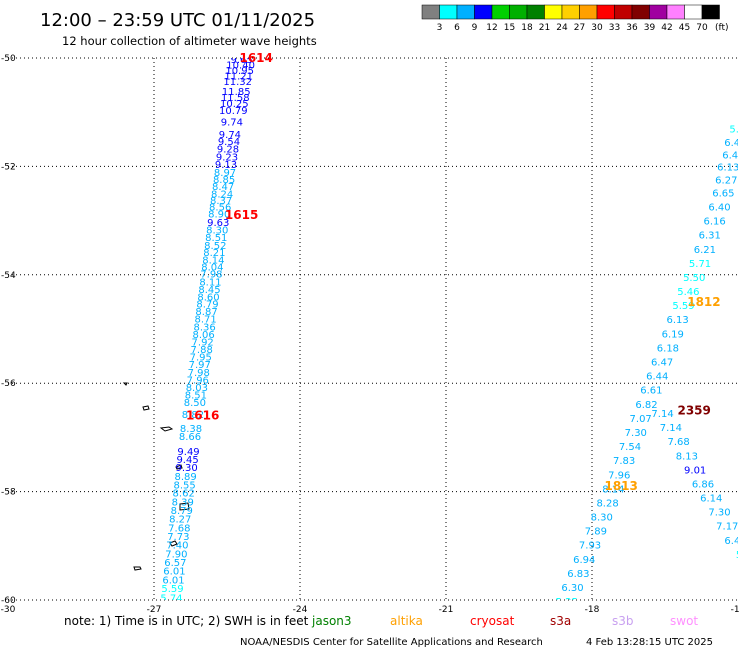  I want to click on satellite-label-s3a: s3a, so click(560, 621).